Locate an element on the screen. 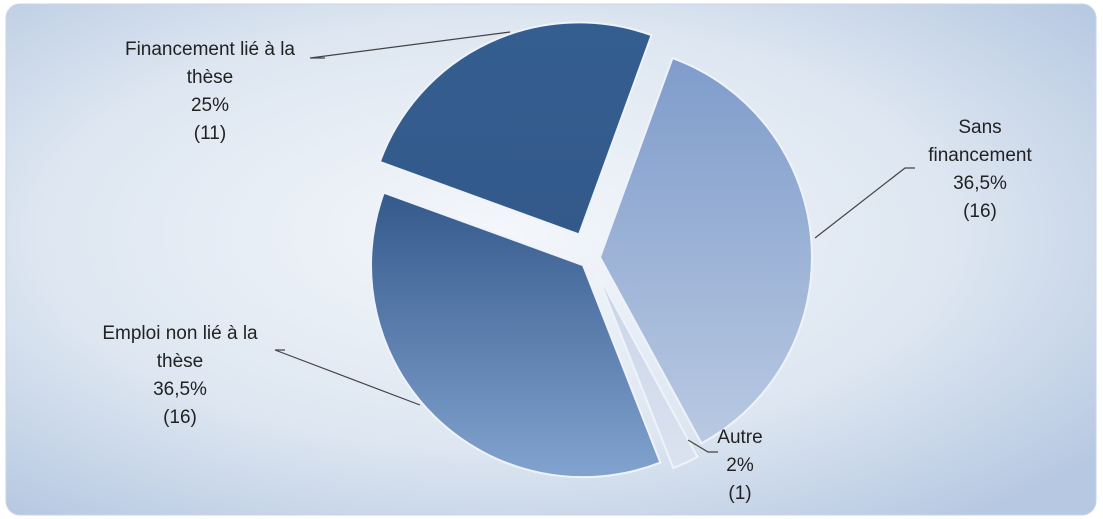 The image size is (1103, 519). category-label: Financement lié à la thèse is located at coordinates (210, 63).